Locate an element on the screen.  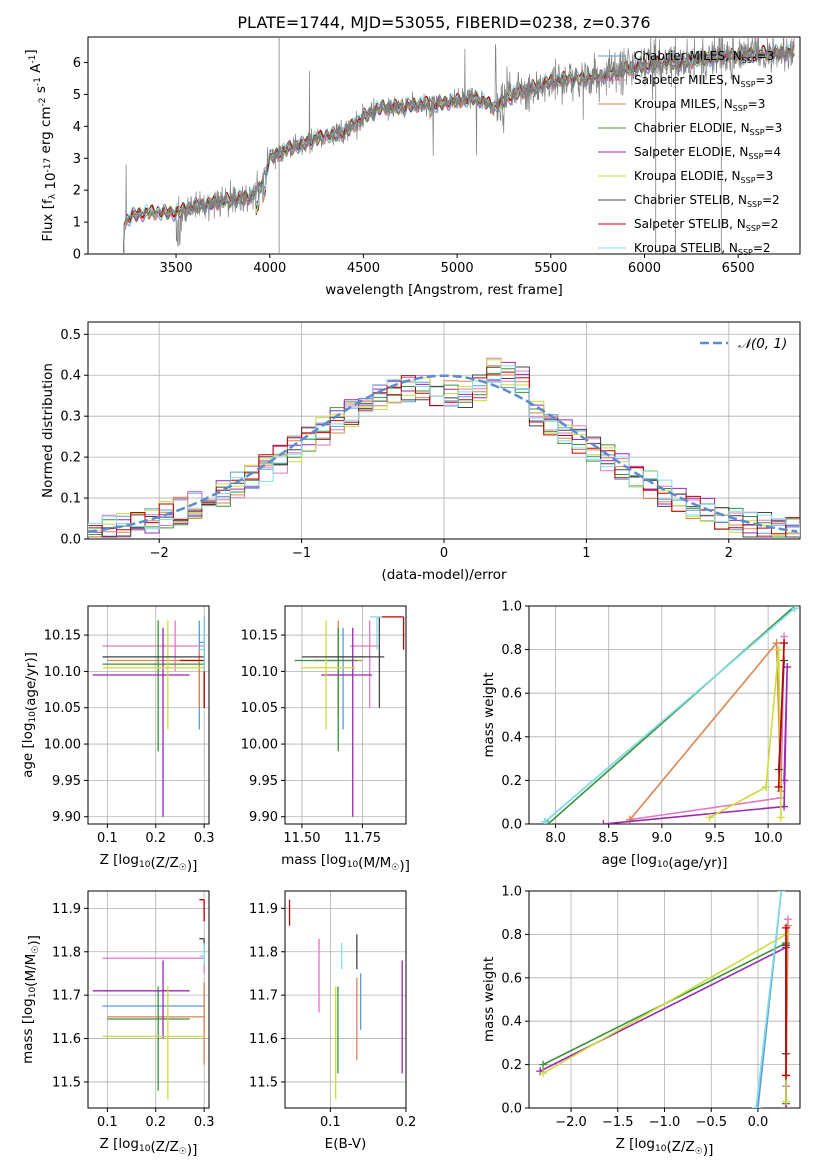
legend-model-name: Chabrier MILES is located at coordinates (679, 56).